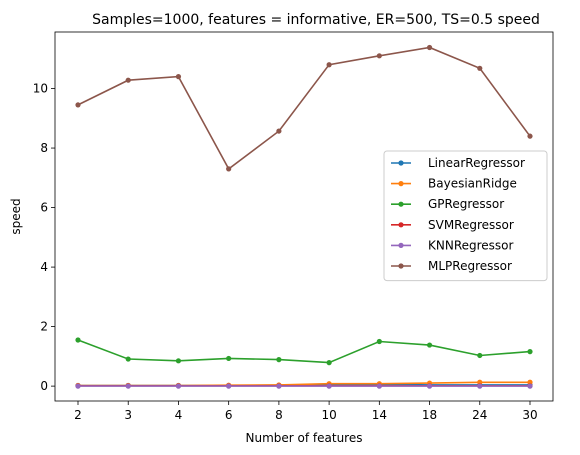 Image resolution: width=580 pixels, height=455 pixels. What do you see at coordinates (472, 184) in the screenshot?
I see `legend-entry-label: BayesianRidge` at bounding box center [472, 184].